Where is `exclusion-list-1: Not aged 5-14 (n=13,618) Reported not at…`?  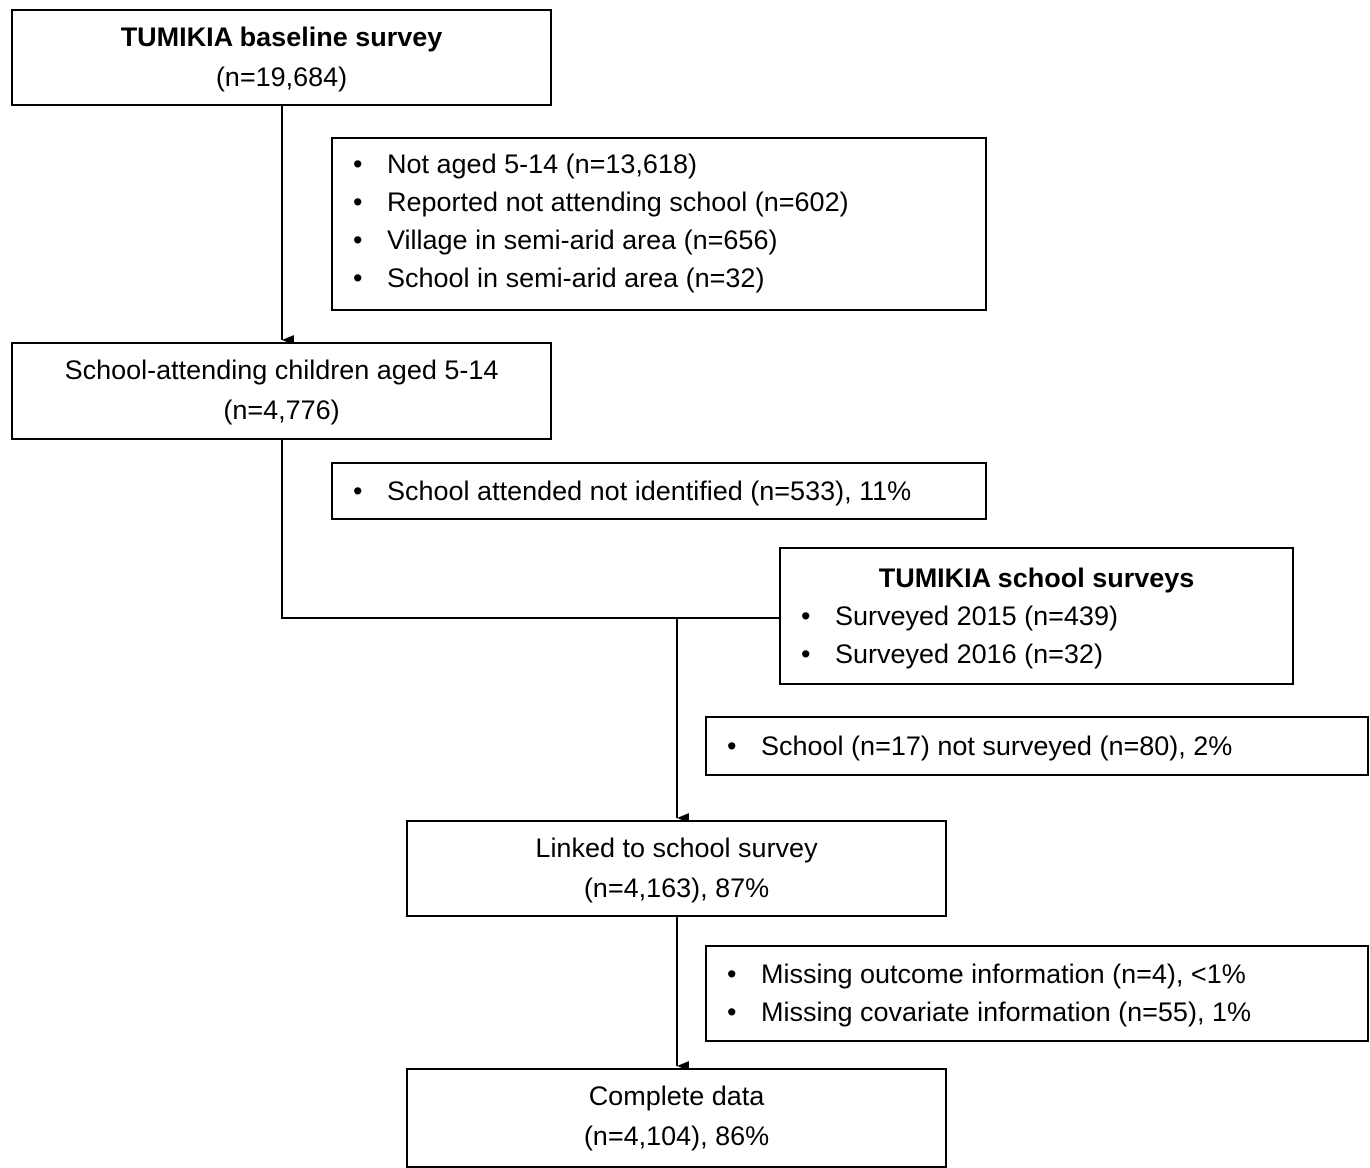
exclusion-list-1: Not aged 5-14 (n=13,618) Reported not at… is located at coordinates (659, 221).